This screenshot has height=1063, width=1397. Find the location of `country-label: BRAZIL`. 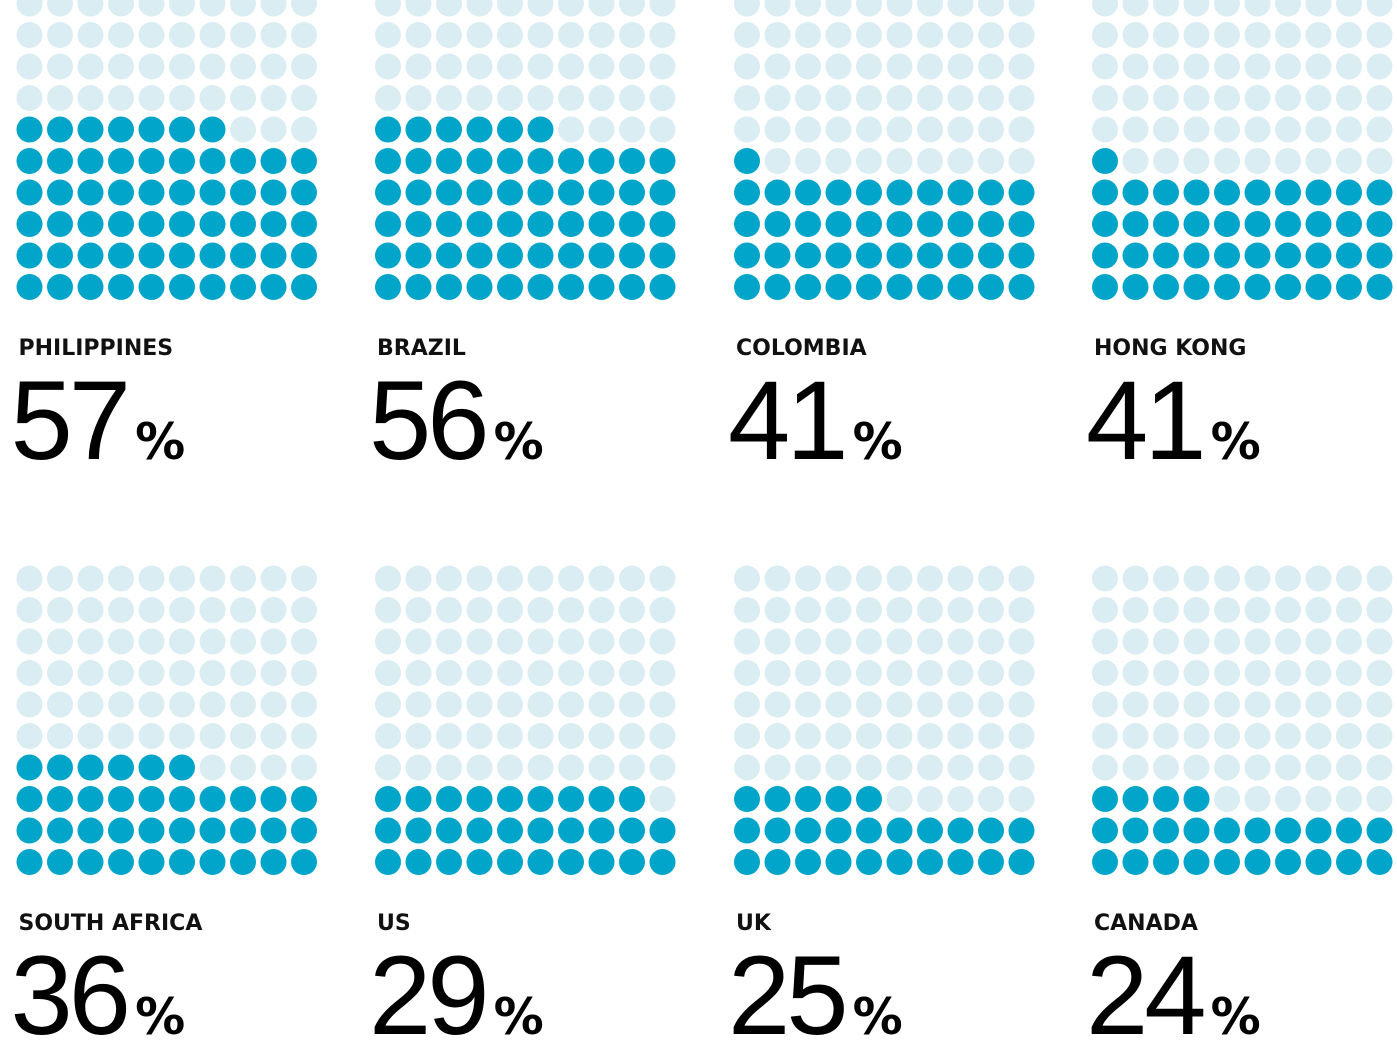

country-label: BRAZIL is located at coordinates (421, 348).